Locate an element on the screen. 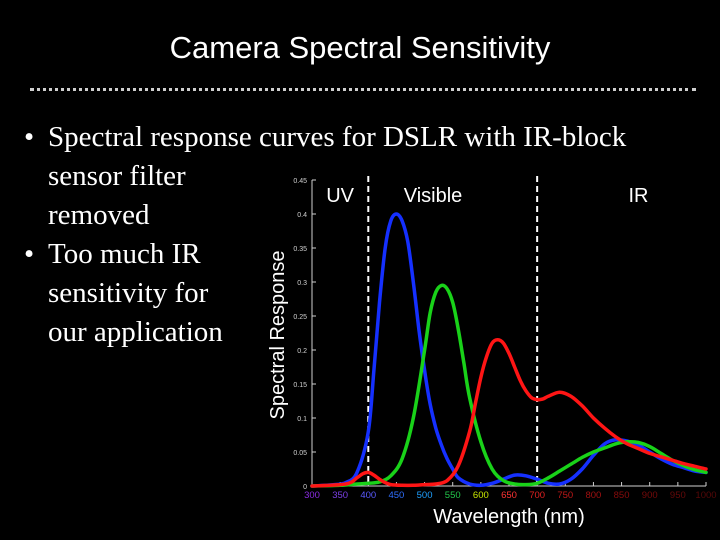 The height and width of the screenshot is (540, 720). y-tick-label: 0.15 is located at coordinates (300, 385).